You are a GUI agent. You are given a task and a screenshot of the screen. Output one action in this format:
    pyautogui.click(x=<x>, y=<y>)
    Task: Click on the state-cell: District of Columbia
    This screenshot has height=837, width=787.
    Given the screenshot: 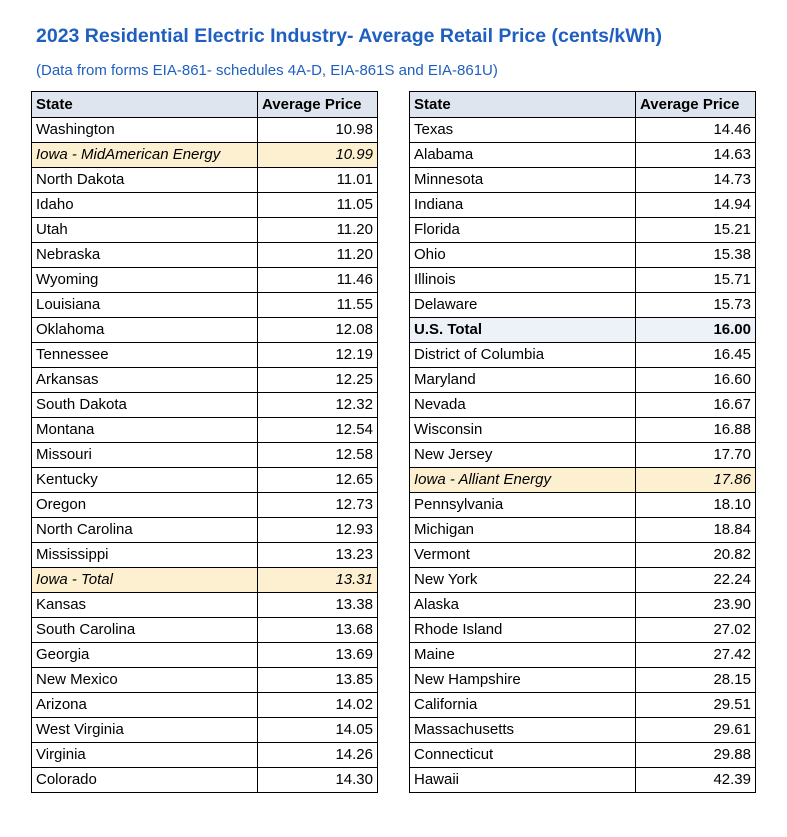 What is the action you would take?
    pyautogui.click(x=522, y=355)
    